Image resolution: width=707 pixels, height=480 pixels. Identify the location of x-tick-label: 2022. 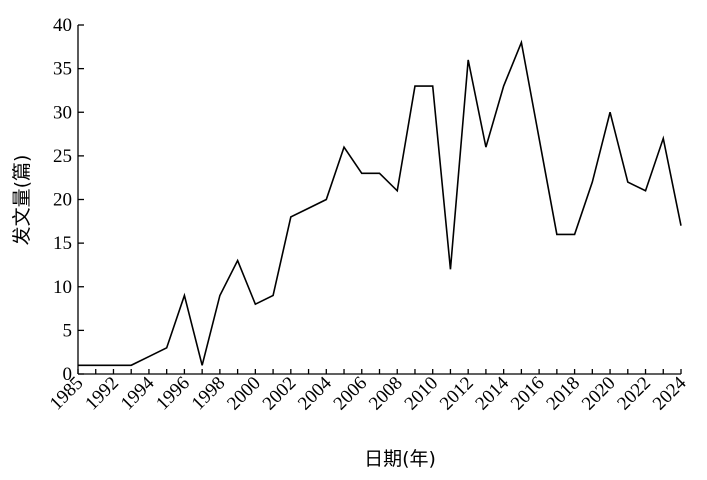
(634, 394).